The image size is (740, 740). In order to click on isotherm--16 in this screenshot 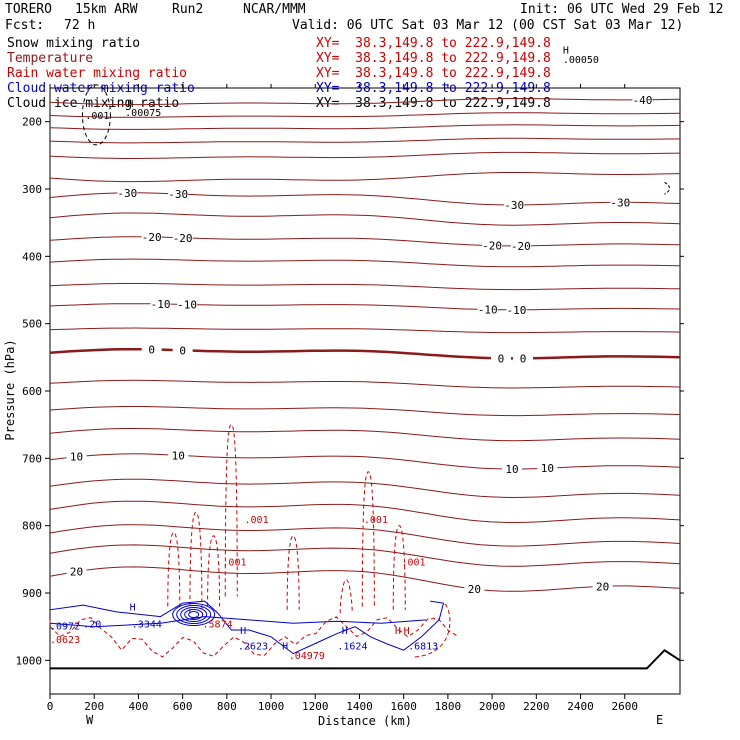, I will do `click(365, 263)`.